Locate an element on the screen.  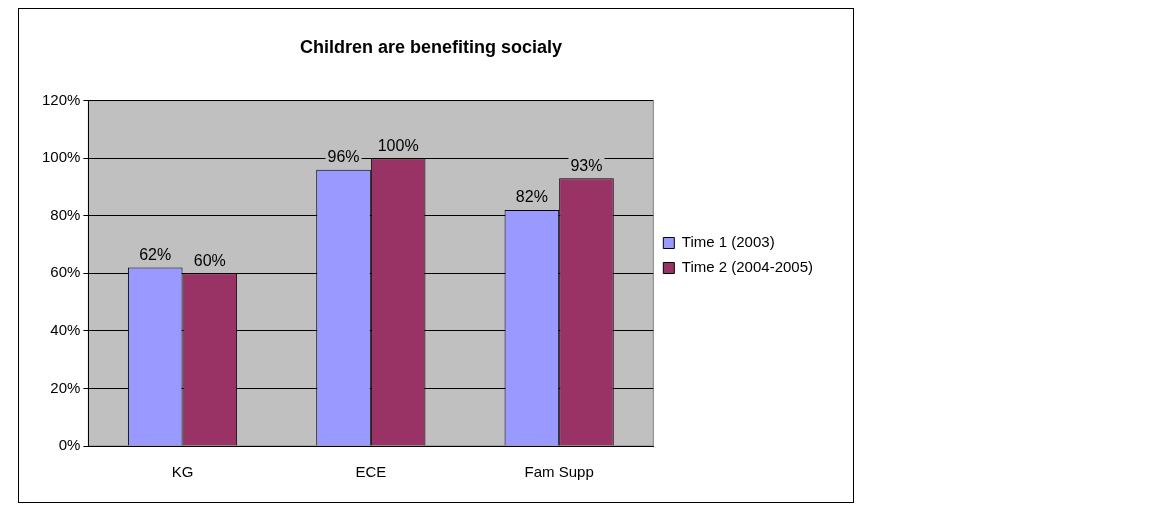
chart-title: Children are benefiting socialy is located at coordinates (431, 46).